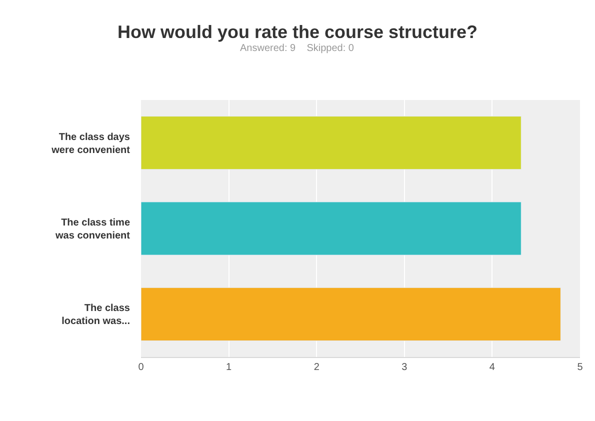 The width and height of the screenshot is (595, 421). I want to click on x-tick-label: 5, so click(580, 367).